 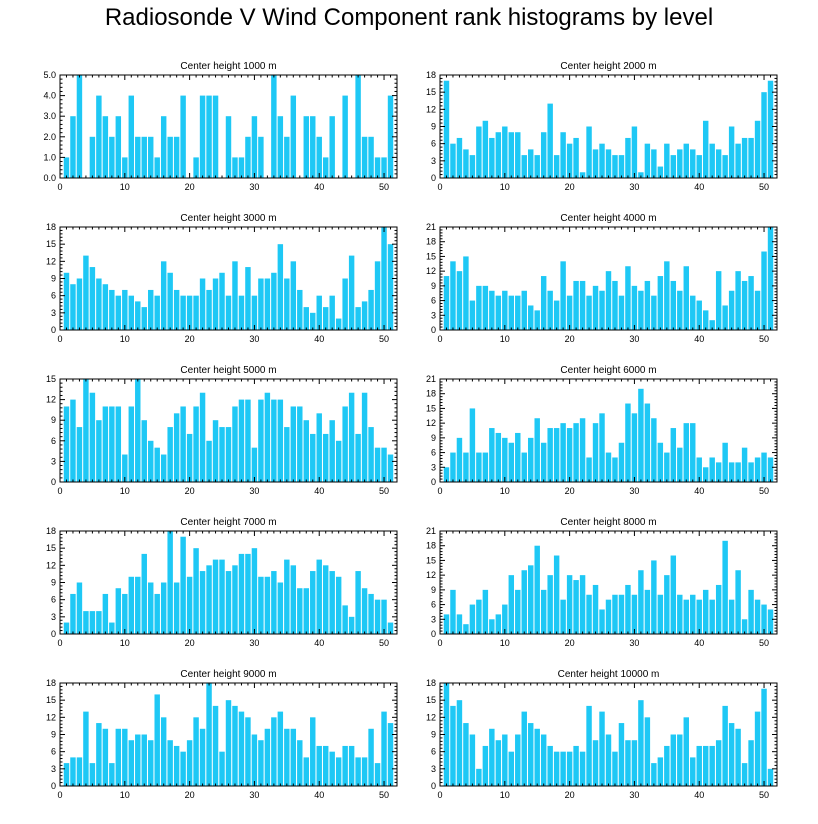 What do you see at coordinates (433, 315) in the screenshot?
I see `y-tick-label: 3` at bounding box center [433, 315].